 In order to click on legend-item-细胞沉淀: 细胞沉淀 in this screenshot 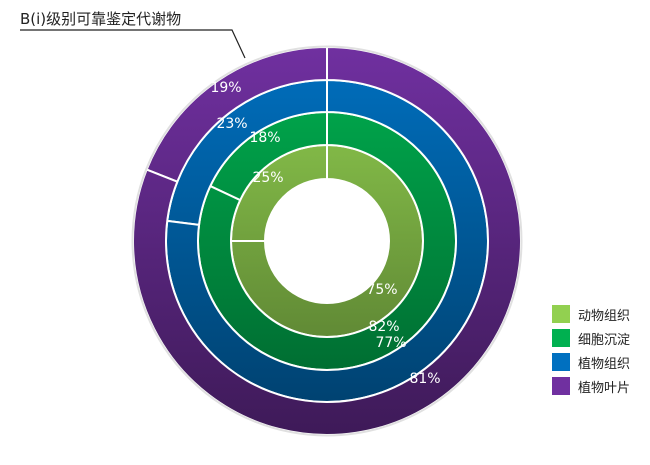, I will do `click(591, 338)`.